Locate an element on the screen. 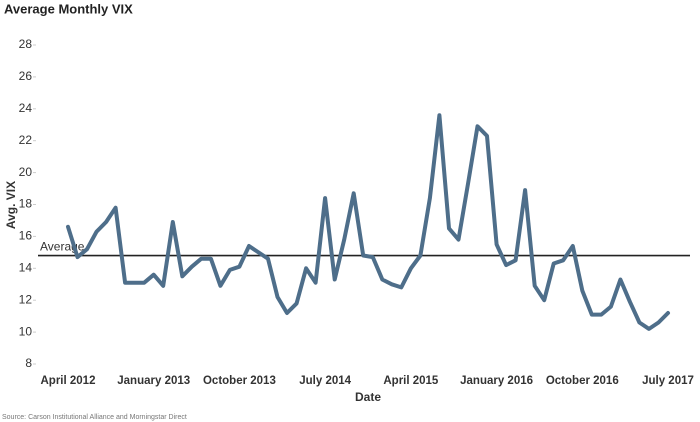 Image resolution: width=700 pixels, height=422 pixels. y-tick-label: 20 is located at coordinates (26, 172).